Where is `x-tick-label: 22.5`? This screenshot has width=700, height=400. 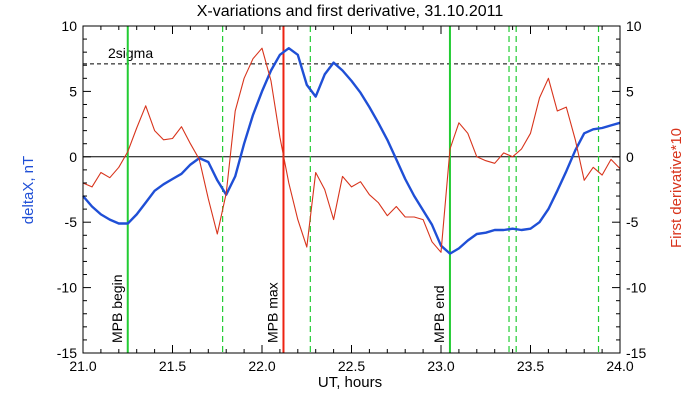
x-tick-label: 22.5 is located at coordinates (351, 366).